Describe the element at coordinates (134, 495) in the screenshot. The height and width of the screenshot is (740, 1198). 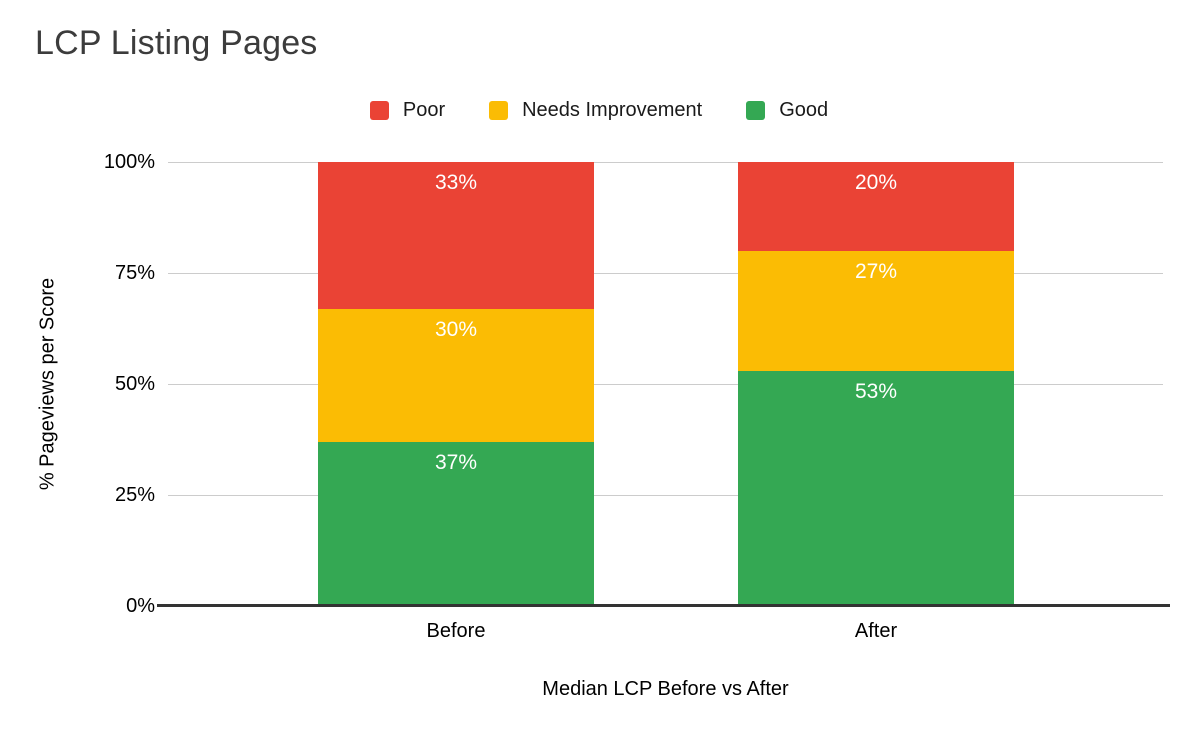
I see `y-tick-25: 25%` at that location.